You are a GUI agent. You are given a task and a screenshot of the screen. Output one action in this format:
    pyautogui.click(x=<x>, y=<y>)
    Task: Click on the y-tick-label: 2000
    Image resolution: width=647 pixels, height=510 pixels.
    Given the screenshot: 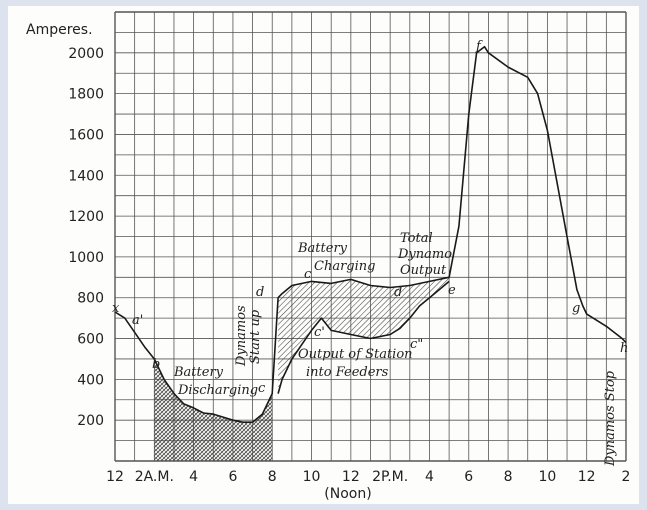 What is the action you would take?
    pyautogui.click(x=86, y=54)
    